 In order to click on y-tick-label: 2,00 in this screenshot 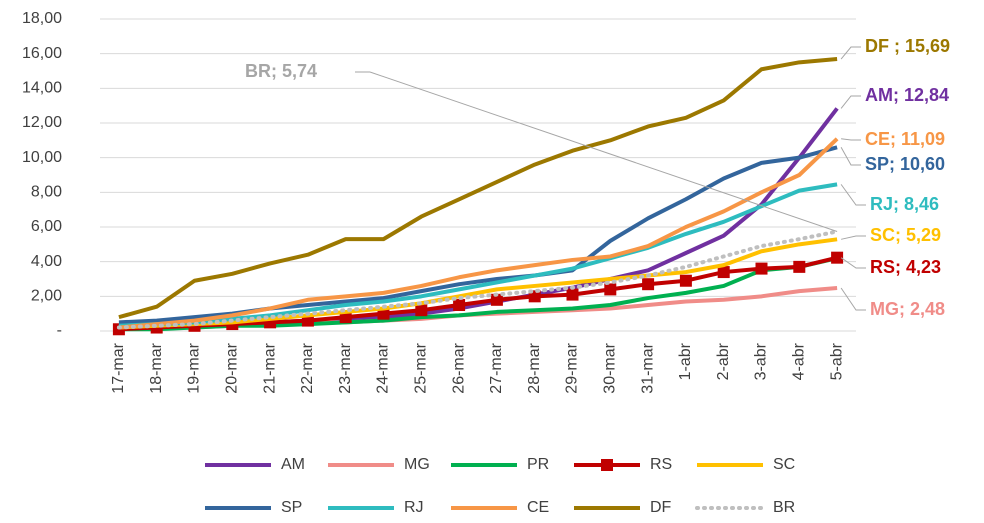, I will do `click(46, 296)`.